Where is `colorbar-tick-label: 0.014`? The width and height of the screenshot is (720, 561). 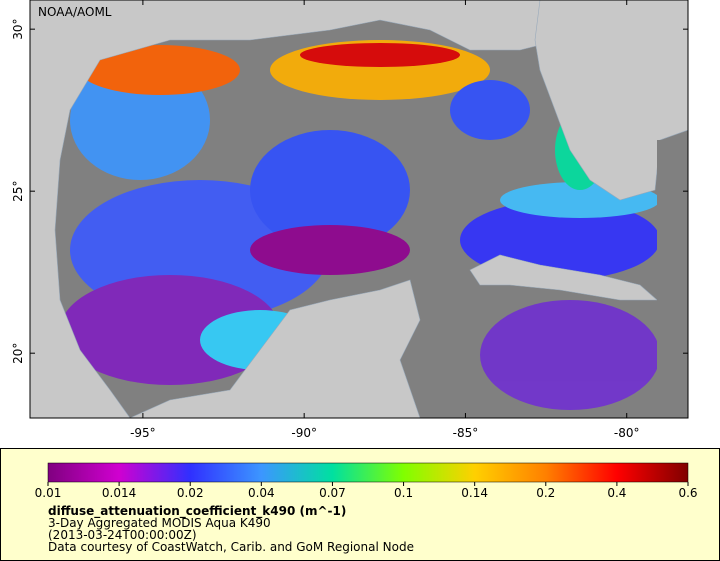
colorbar-tick-label: 0.014 is located at coordinates (119, 493).